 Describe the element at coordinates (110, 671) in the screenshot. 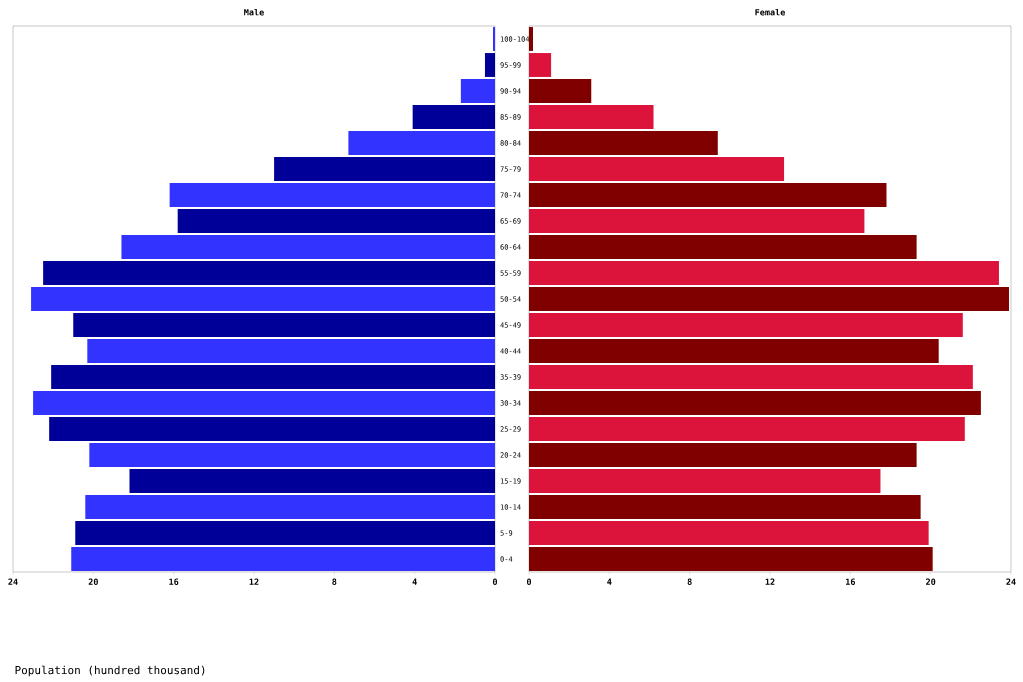

I see `x-axis-title: Population (hundred thousand)` at that location.